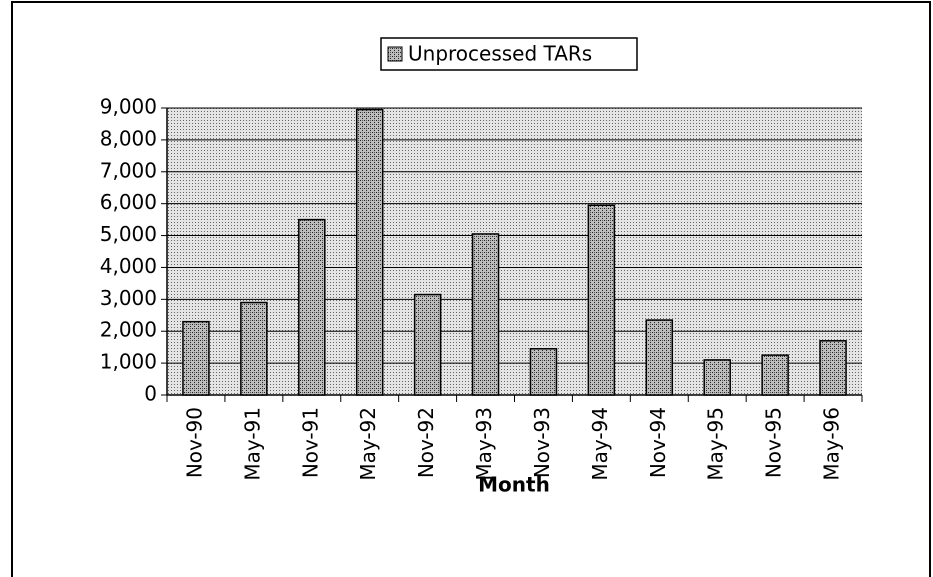 Image resolution: width=933 pixels, height=577 pixels. What do you see at coordinates (716, 444) in the screenshot?
I see `x-tick-label: May-95` at bounding box center [716, 444].